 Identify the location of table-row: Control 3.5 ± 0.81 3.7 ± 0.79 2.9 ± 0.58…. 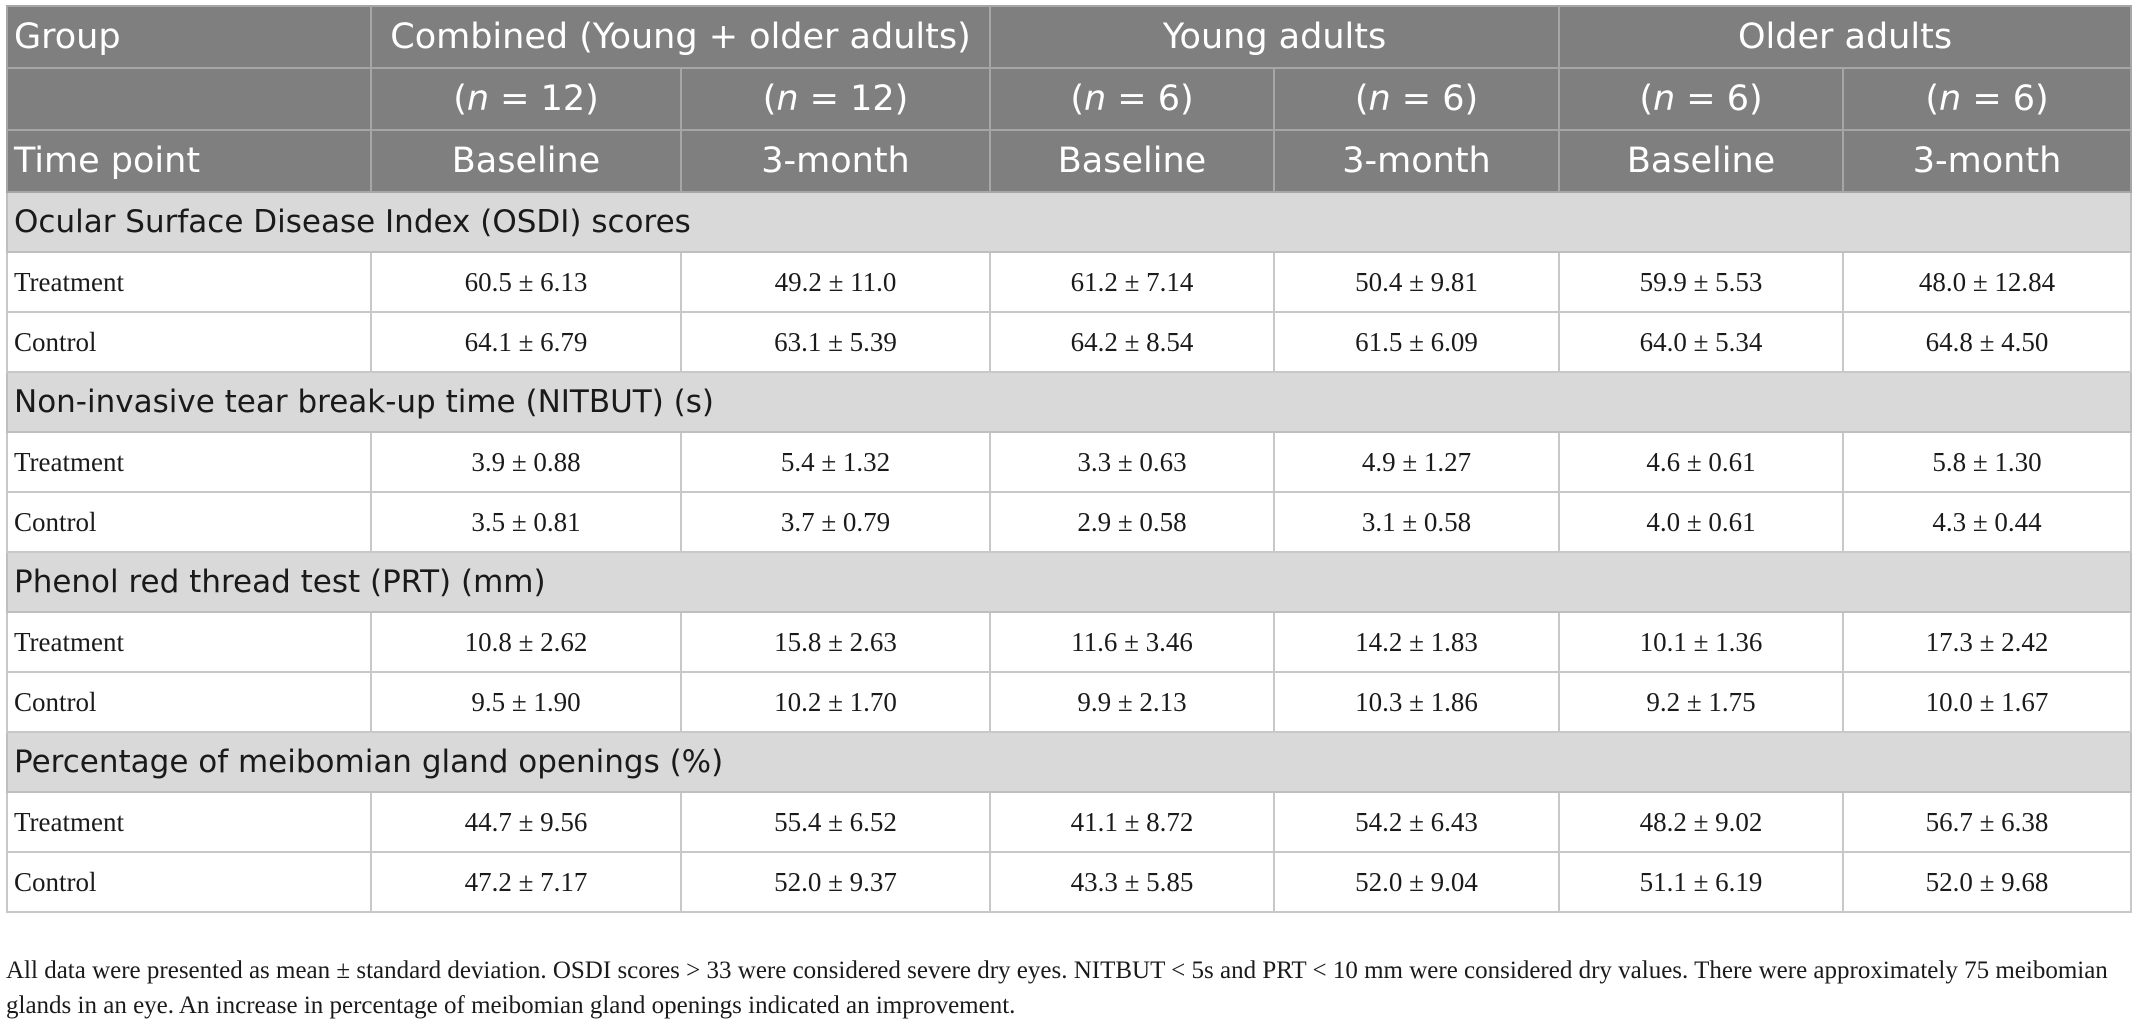
(1069, 522).